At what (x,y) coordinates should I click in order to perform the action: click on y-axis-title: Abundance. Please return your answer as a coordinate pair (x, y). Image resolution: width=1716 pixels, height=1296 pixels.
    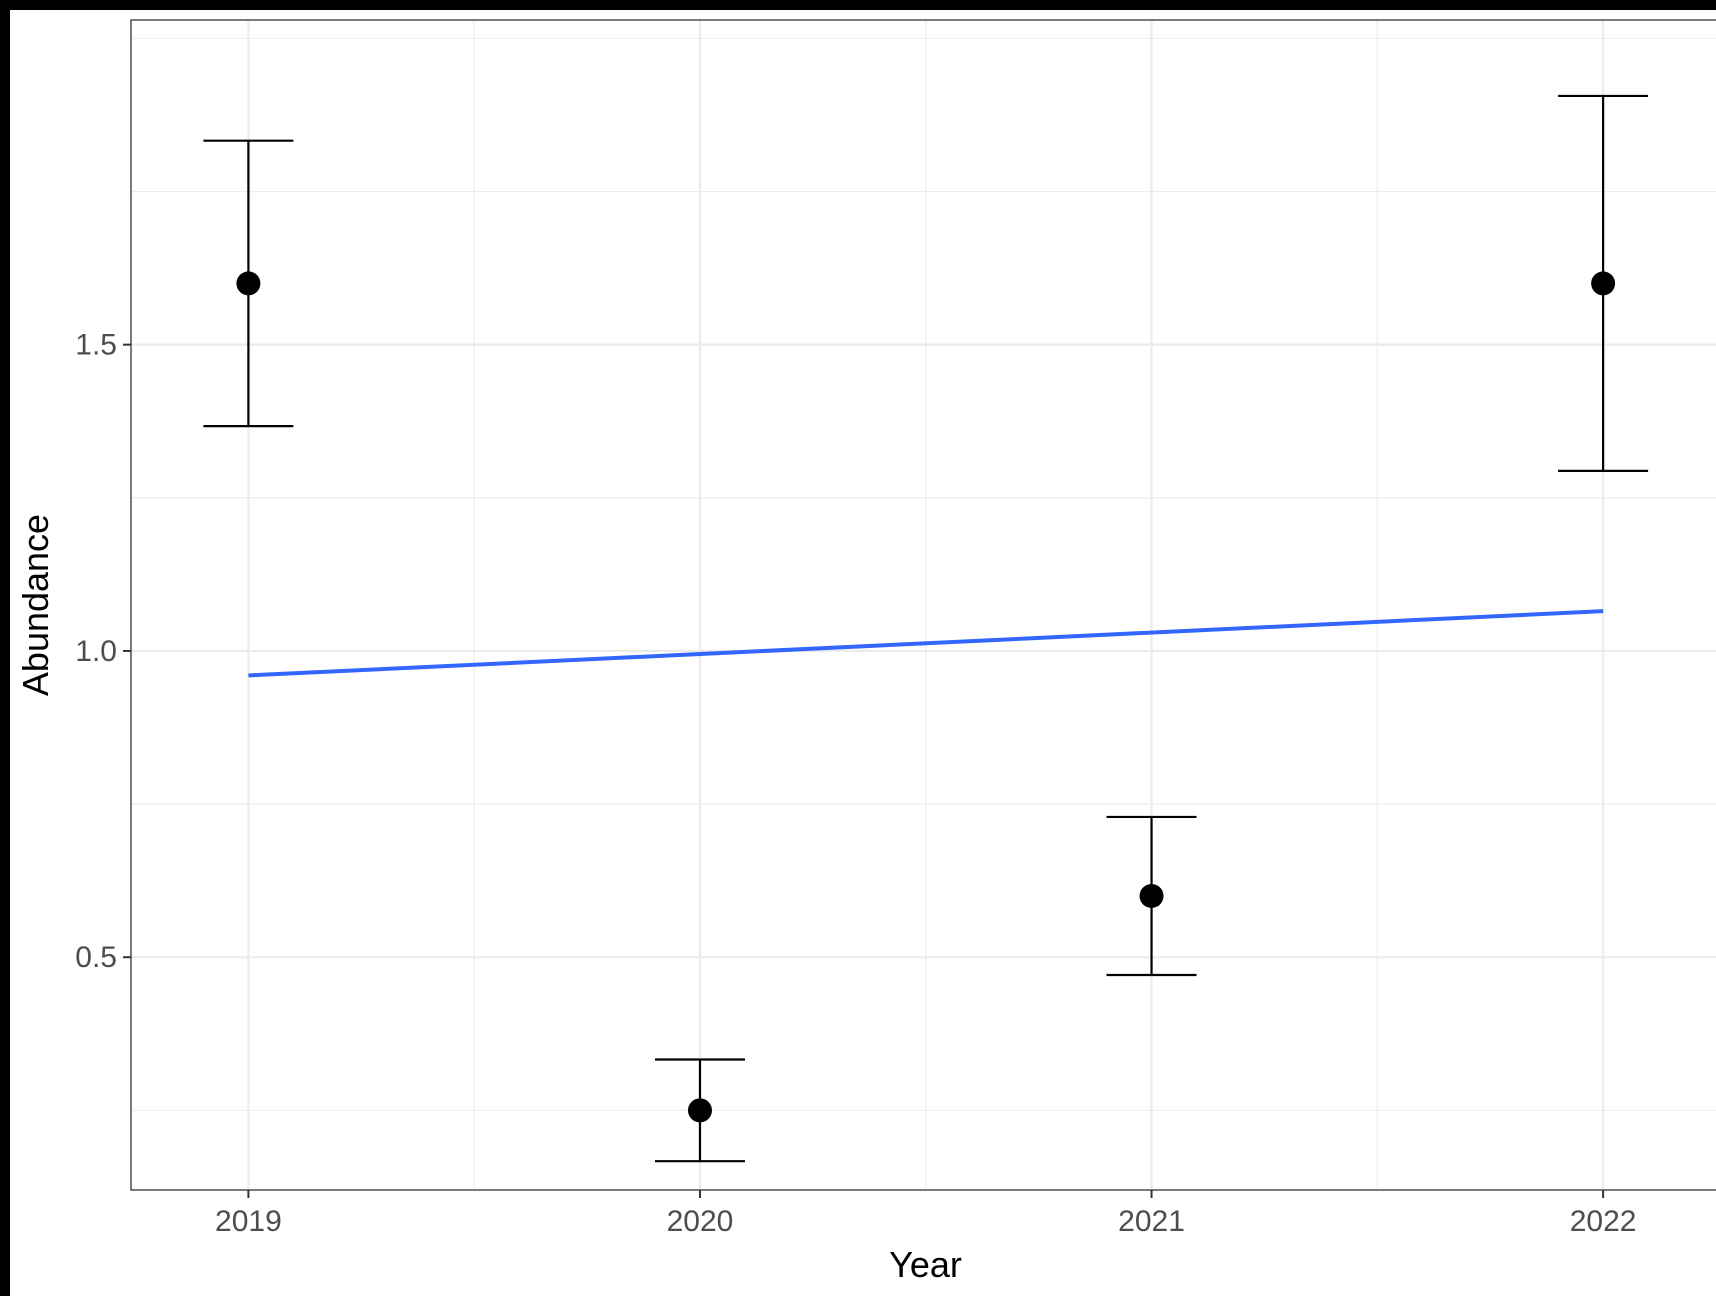
    Looking at the image, I should click on (35, 605).